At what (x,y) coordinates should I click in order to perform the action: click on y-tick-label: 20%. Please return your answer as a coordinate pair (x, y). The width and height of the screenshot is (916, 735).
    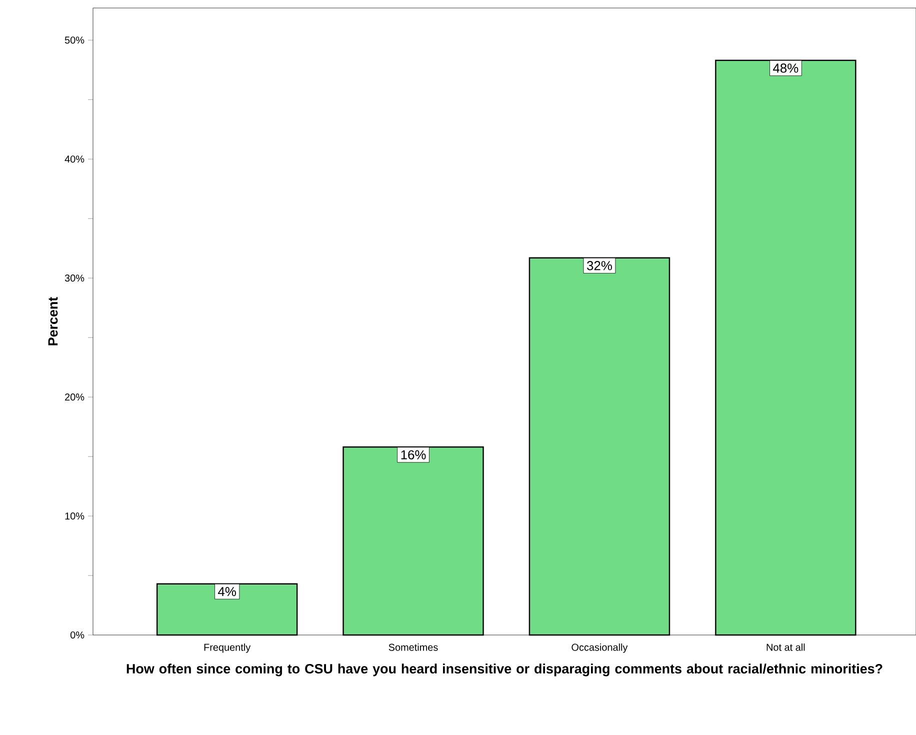
    Looking at the image, I should click on (74, 397).